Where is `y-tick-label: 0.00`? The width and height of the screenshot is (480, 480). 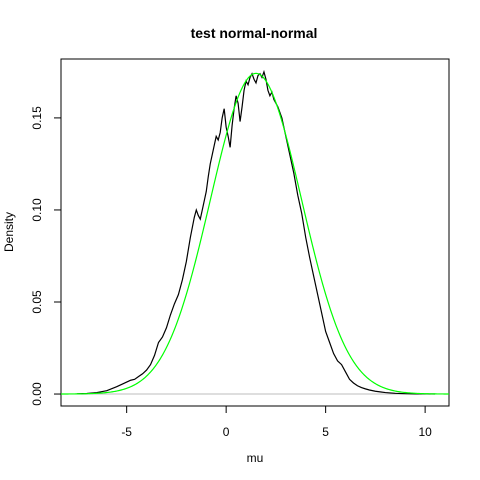
y-tick-label: 0.00 is located at coordinates (37, 394).